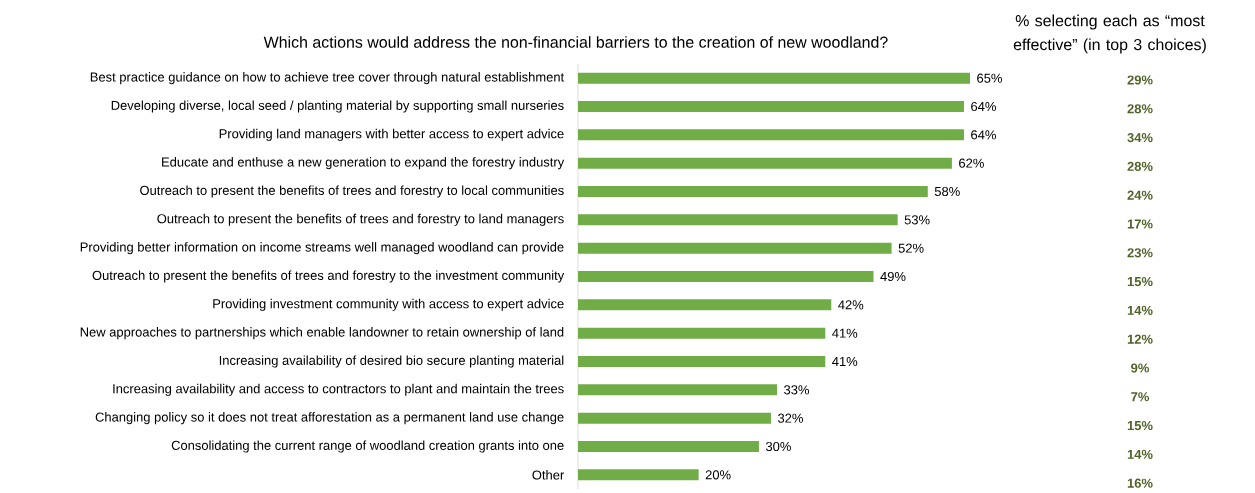 This screenshot has height=493, width=1255. Describe the element at coordinates (1140, 483) in the screenshot. I see `text: 16%` at that location.